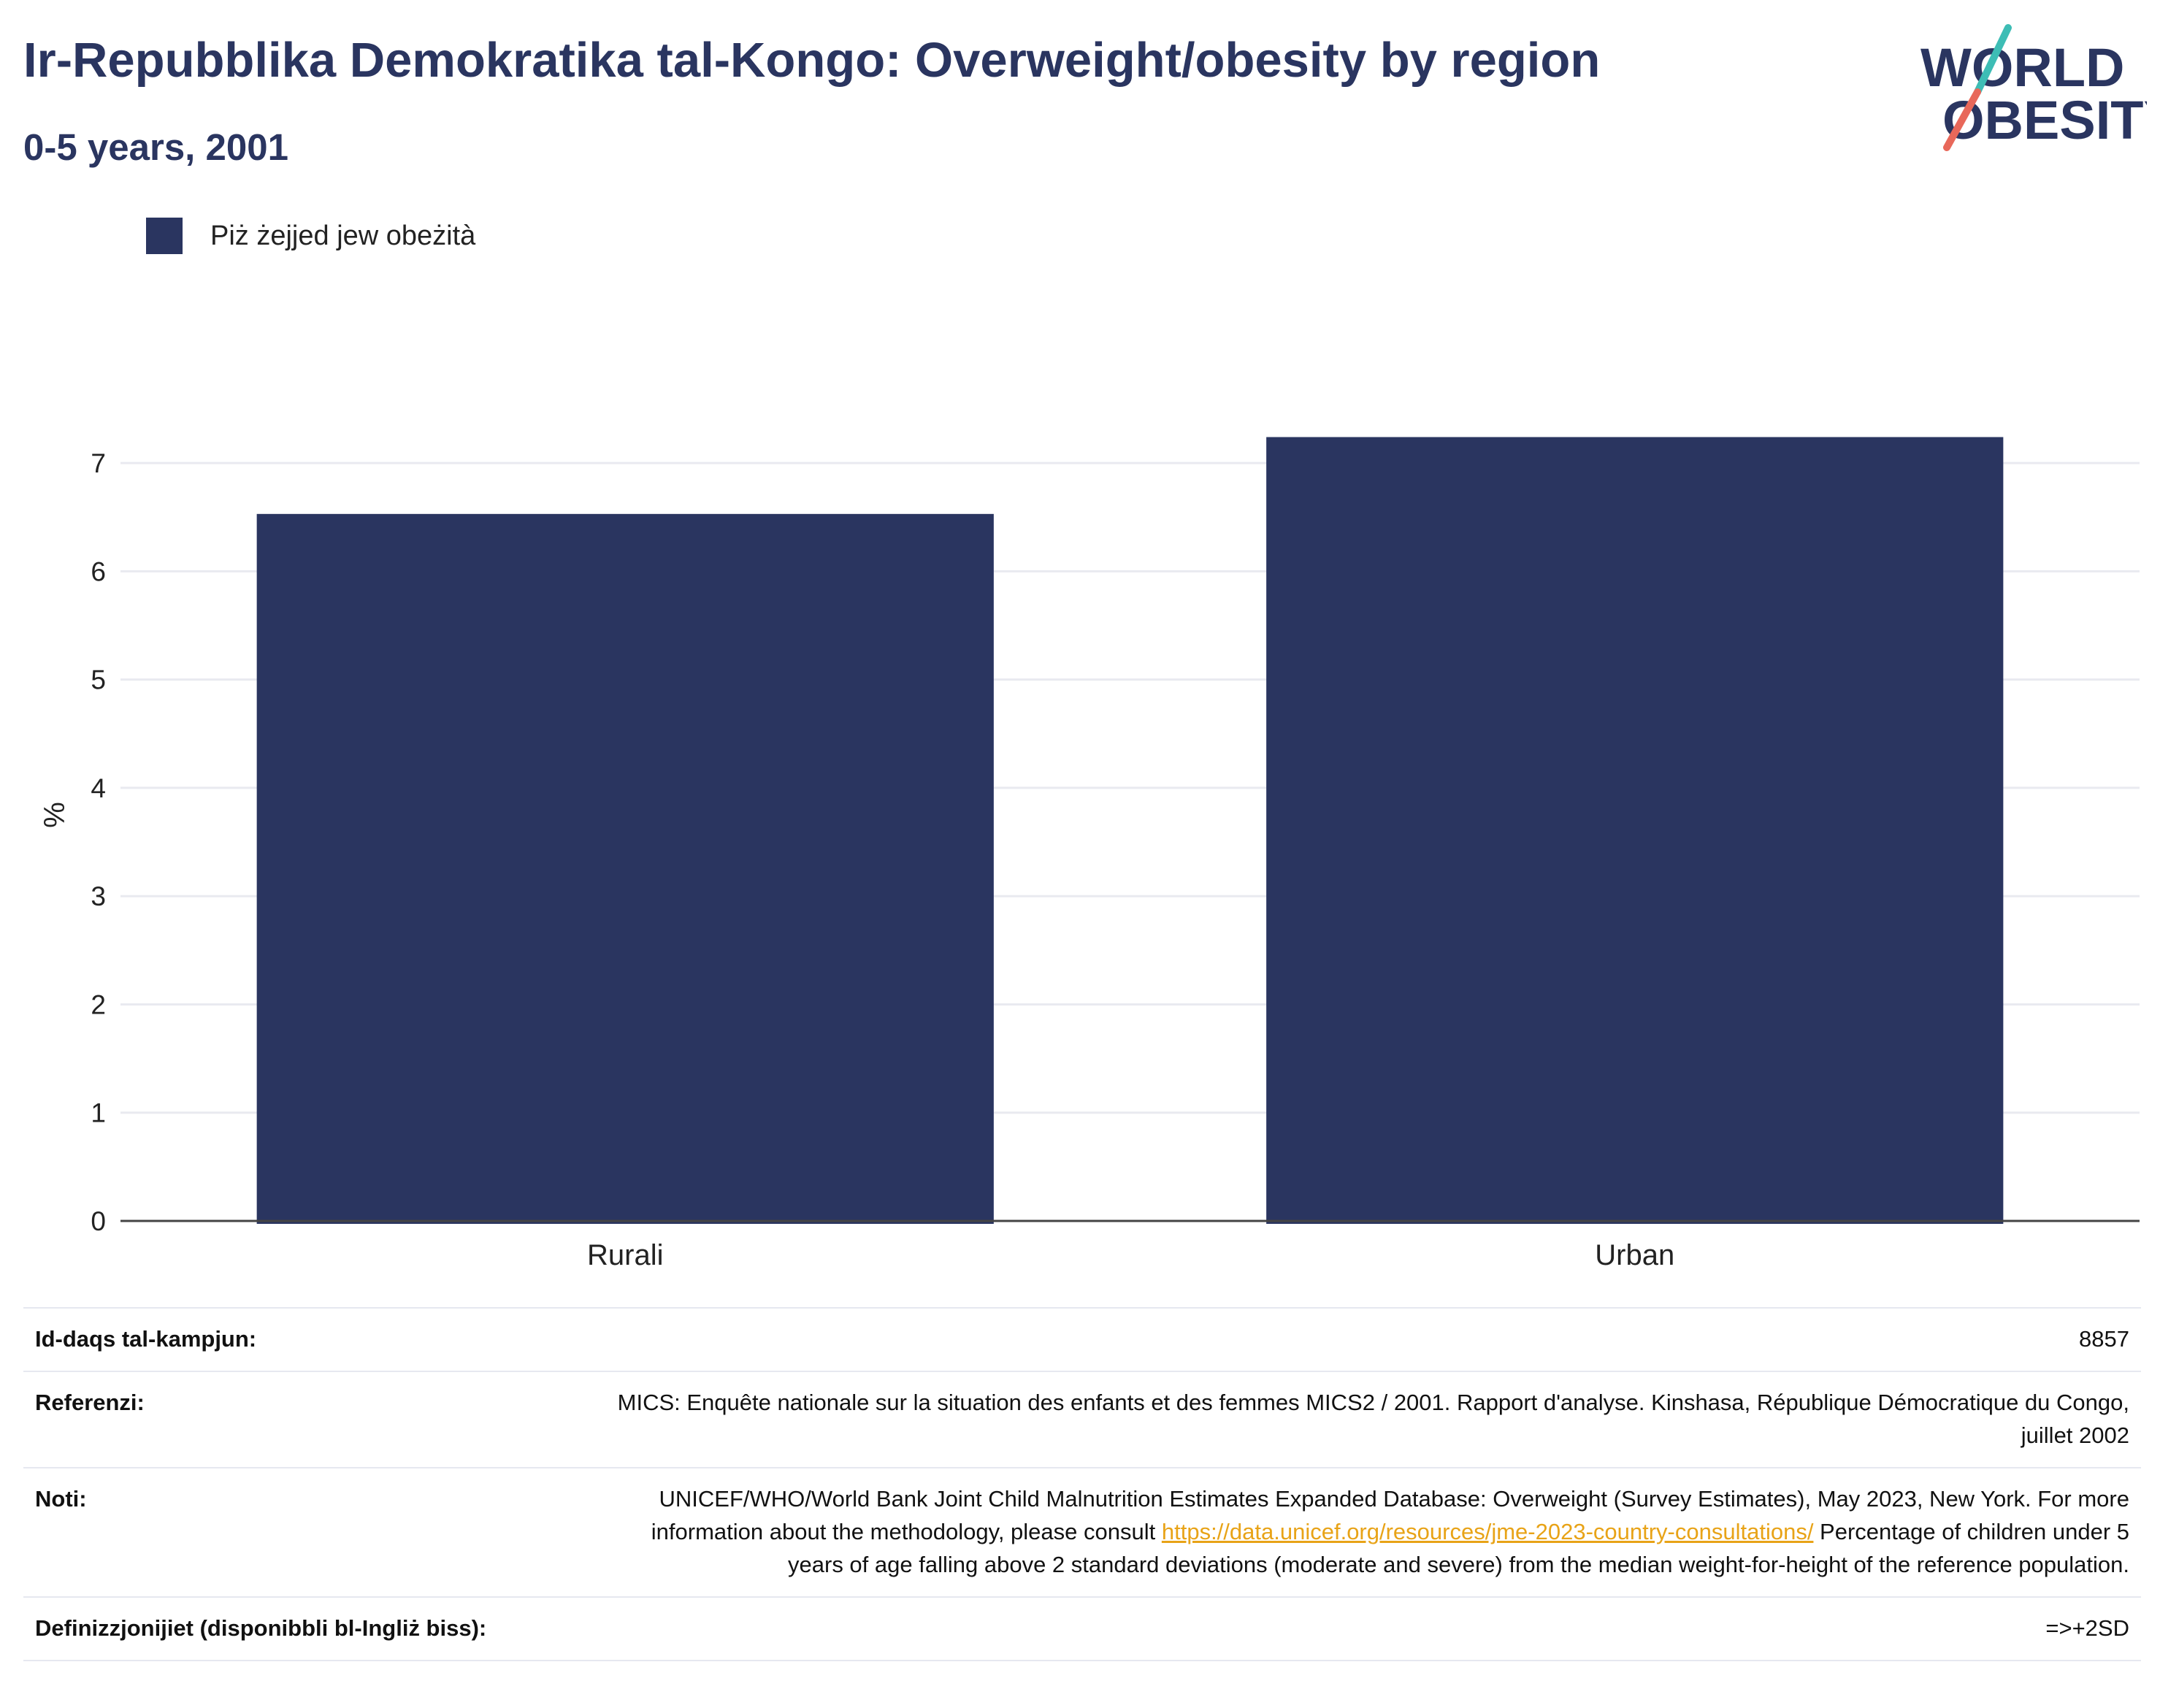  I want to click on sample-size-value: 8857, so click(1371, 1339).